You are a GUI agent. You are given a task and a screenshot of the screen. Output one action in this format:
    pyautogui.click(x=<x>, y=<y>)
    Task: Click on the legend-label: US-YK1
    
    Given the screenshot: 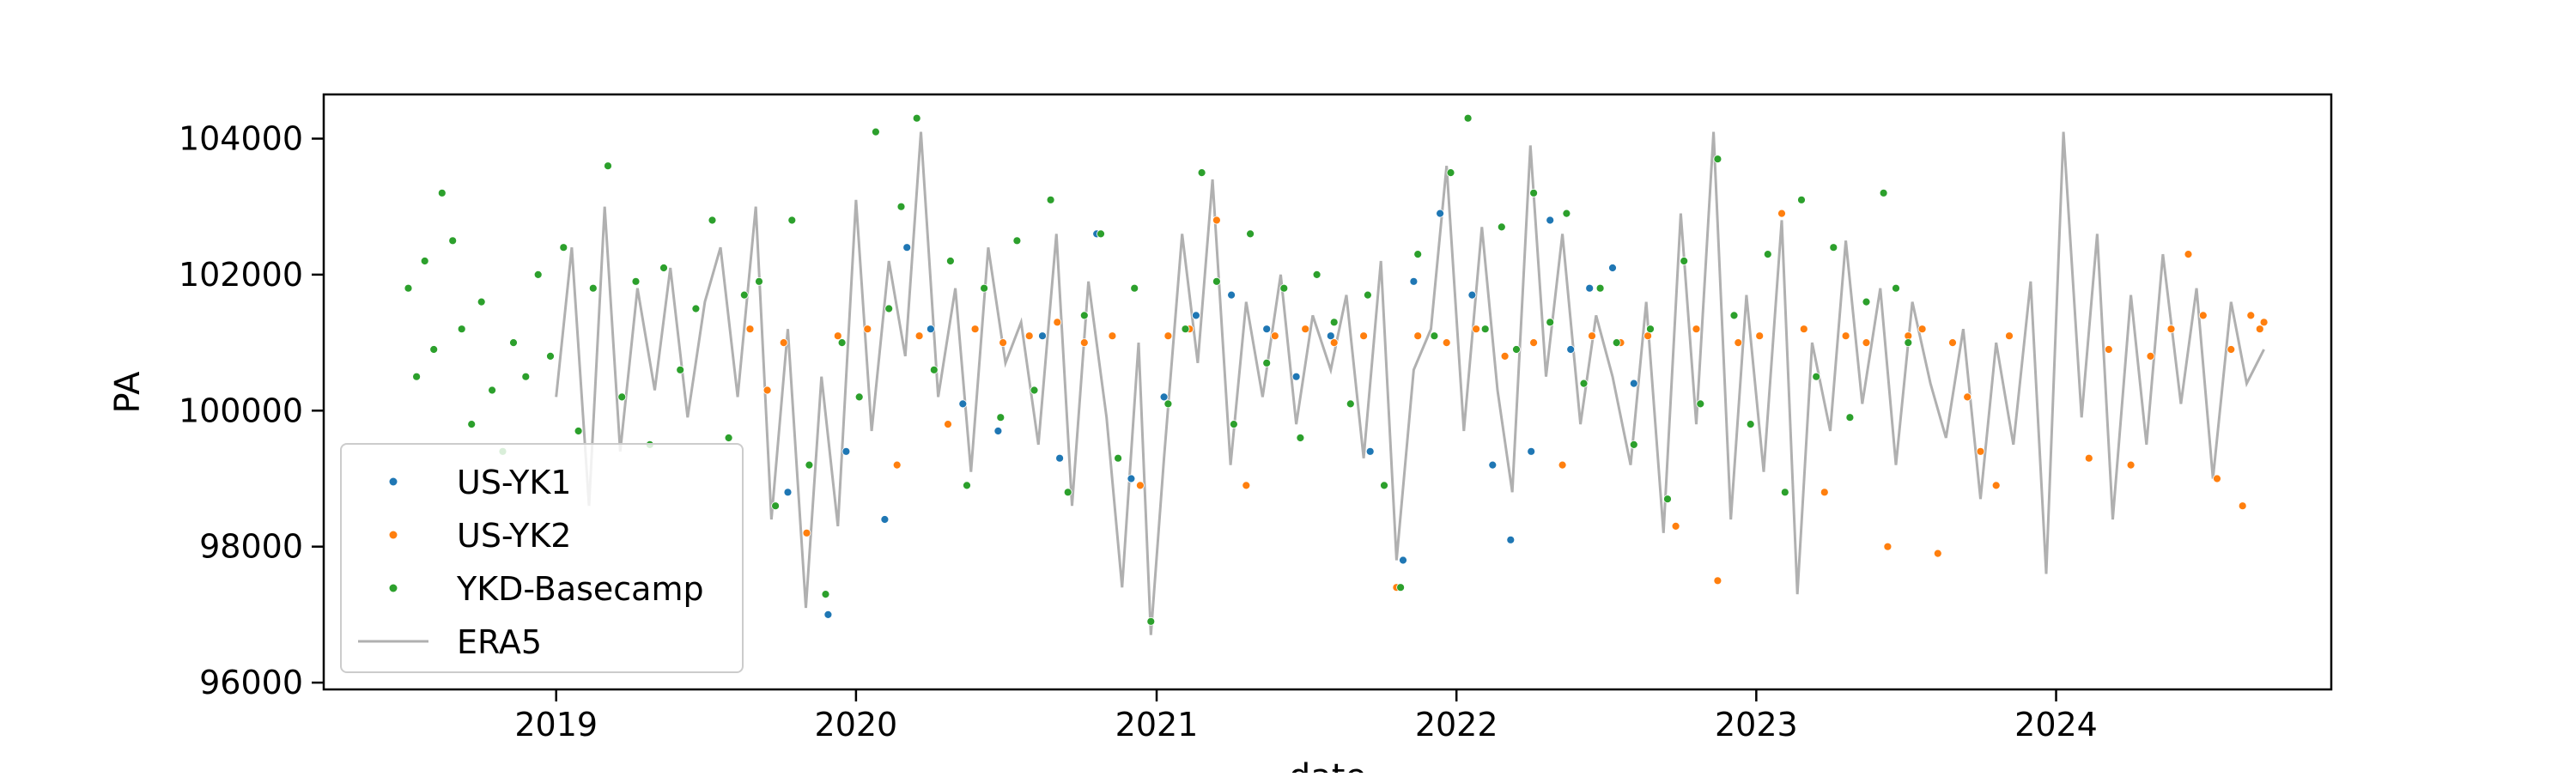 What is the action you would take?
    pyautogui.click(x=514, y=482)
    